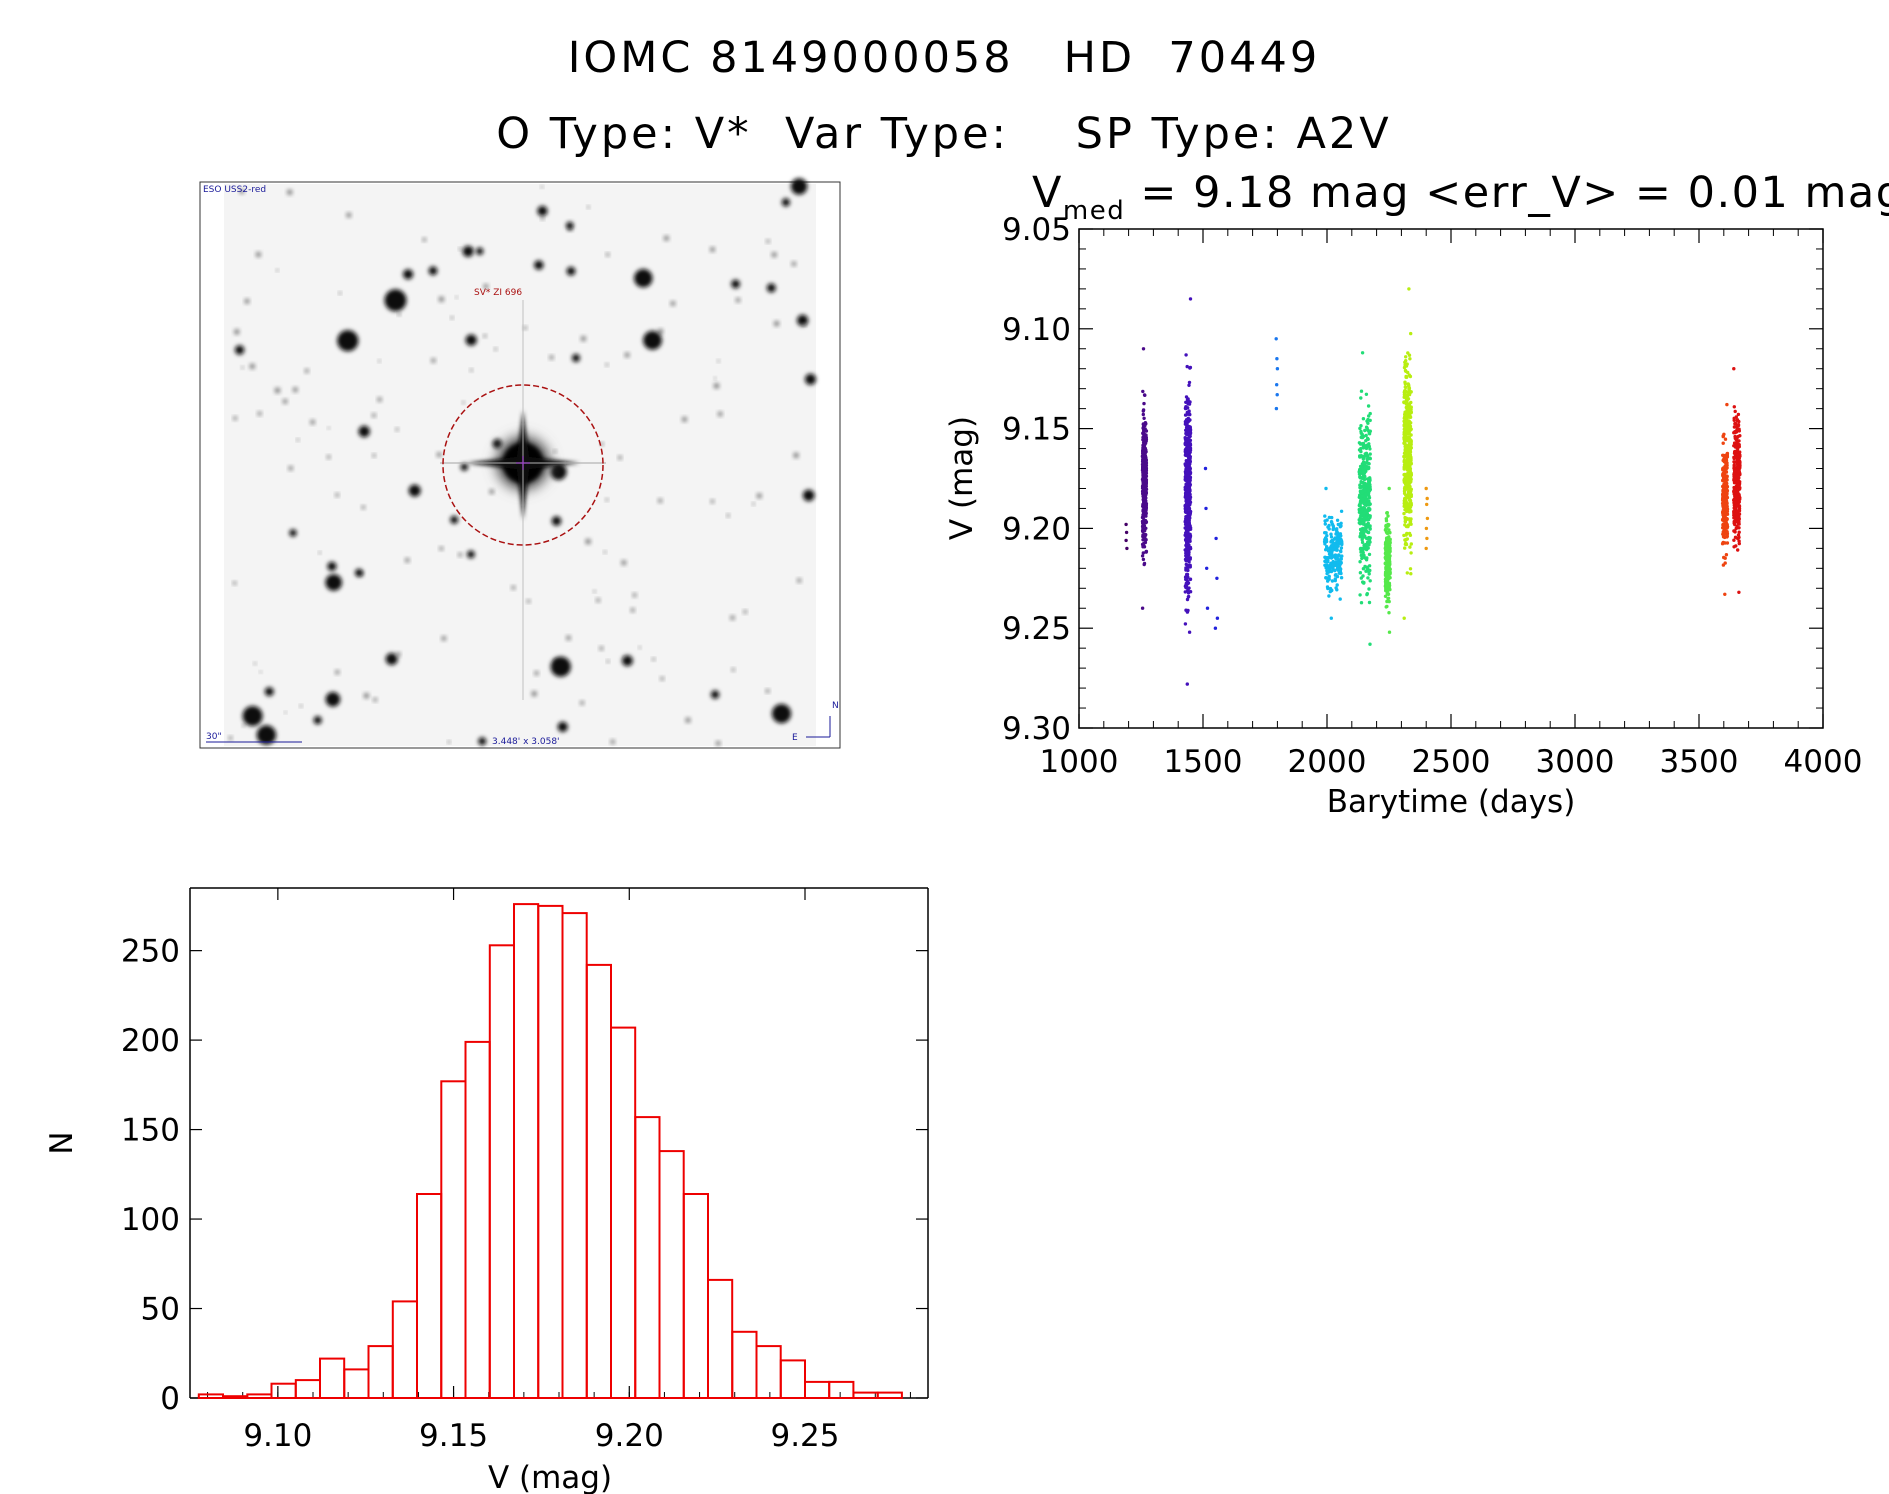 Image resolution: width=1889 pixels, height=1494 pixels. Describe the element at coordinates (522, 462) in the screenshot. I see `starfield` at that location.